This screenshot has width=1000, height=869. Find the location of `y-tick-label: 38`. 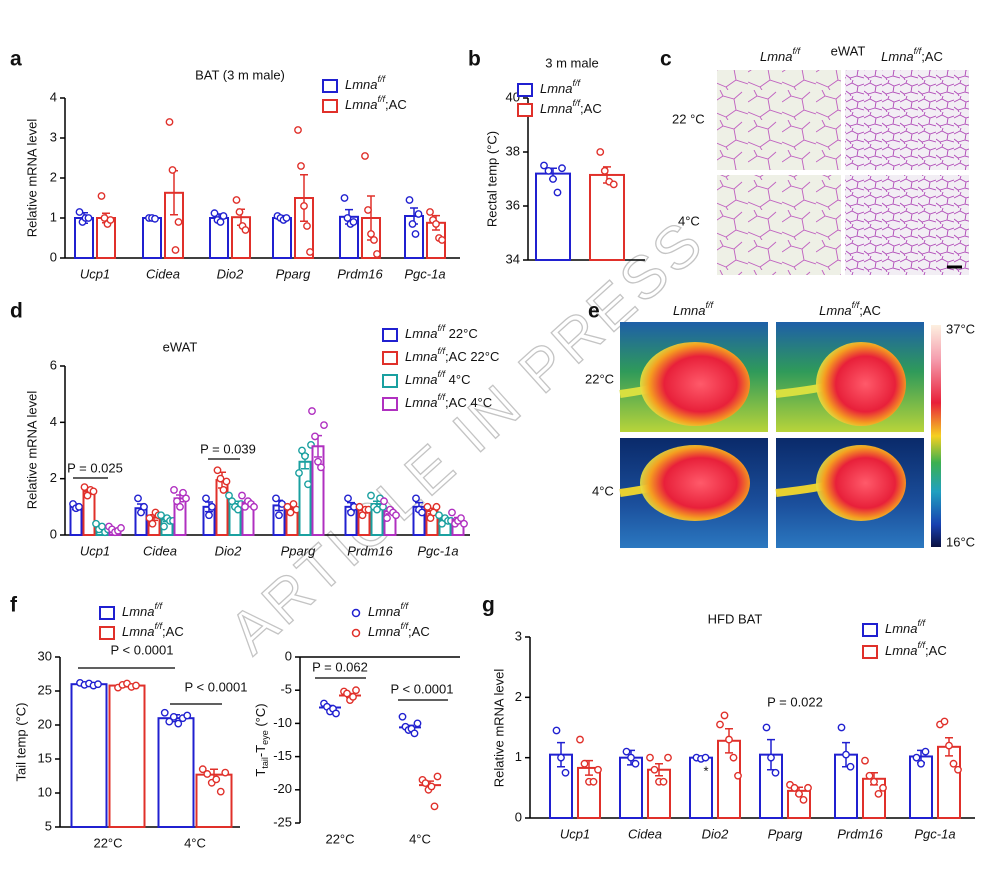

y-tick-label: 38 is located at coordinates (513, 150).